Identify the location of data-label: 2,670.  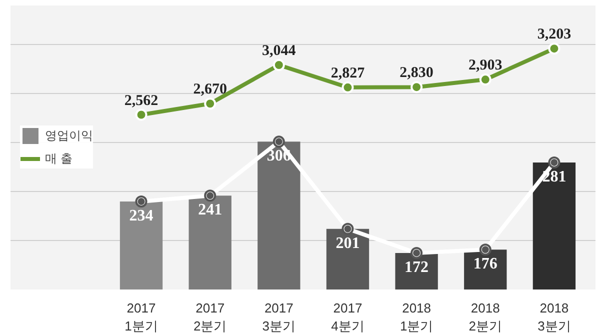
(210, 90).